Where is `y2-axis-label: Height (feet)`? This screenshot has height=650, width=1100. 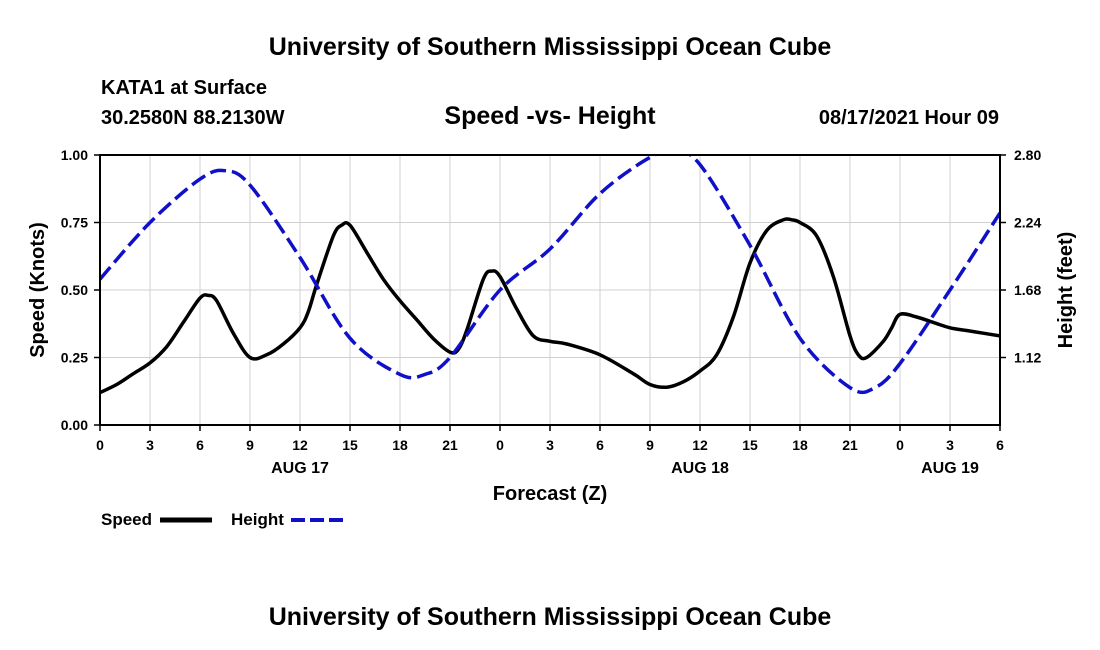
y2-axis-label: Height (feet) is located at coordinates (1066, 290).